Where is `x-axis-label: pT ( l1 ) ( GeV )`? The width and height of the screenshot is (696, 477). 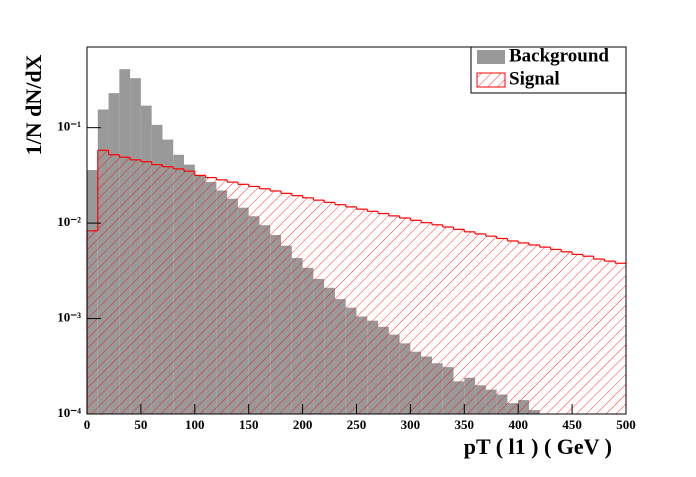
x-axis-label: pT ( l1 ) ( GeV ) is located at coordinates (538, 446).